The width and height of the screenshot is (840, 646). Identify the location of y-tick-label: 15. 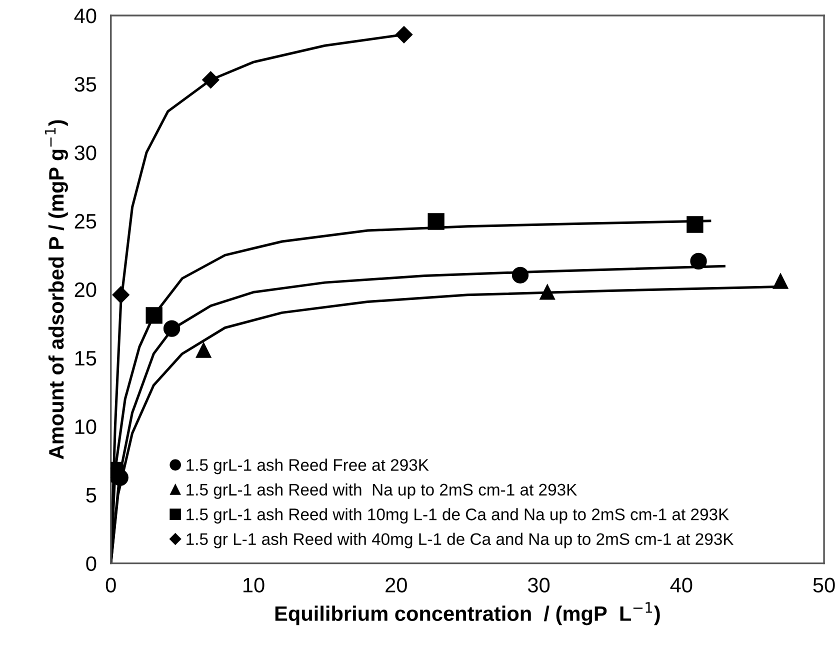
(85, 358).